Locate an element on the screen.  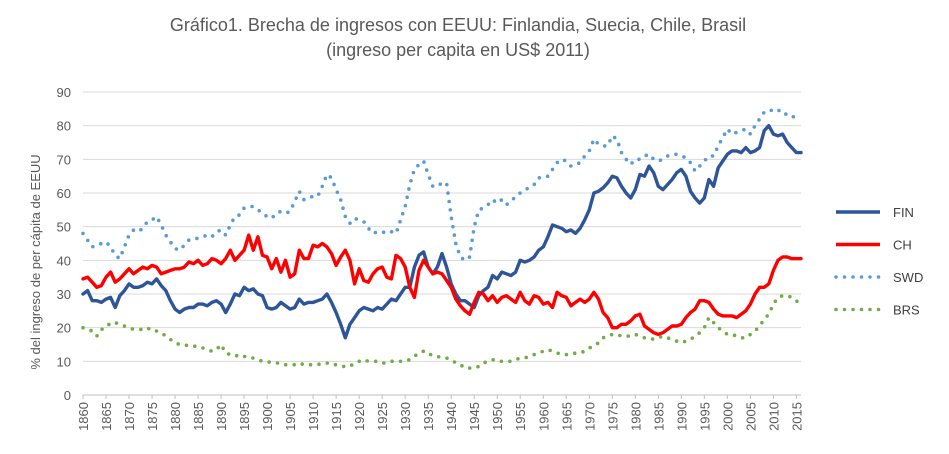
y-tick-label: 90 is located at coordinates (64, 92).